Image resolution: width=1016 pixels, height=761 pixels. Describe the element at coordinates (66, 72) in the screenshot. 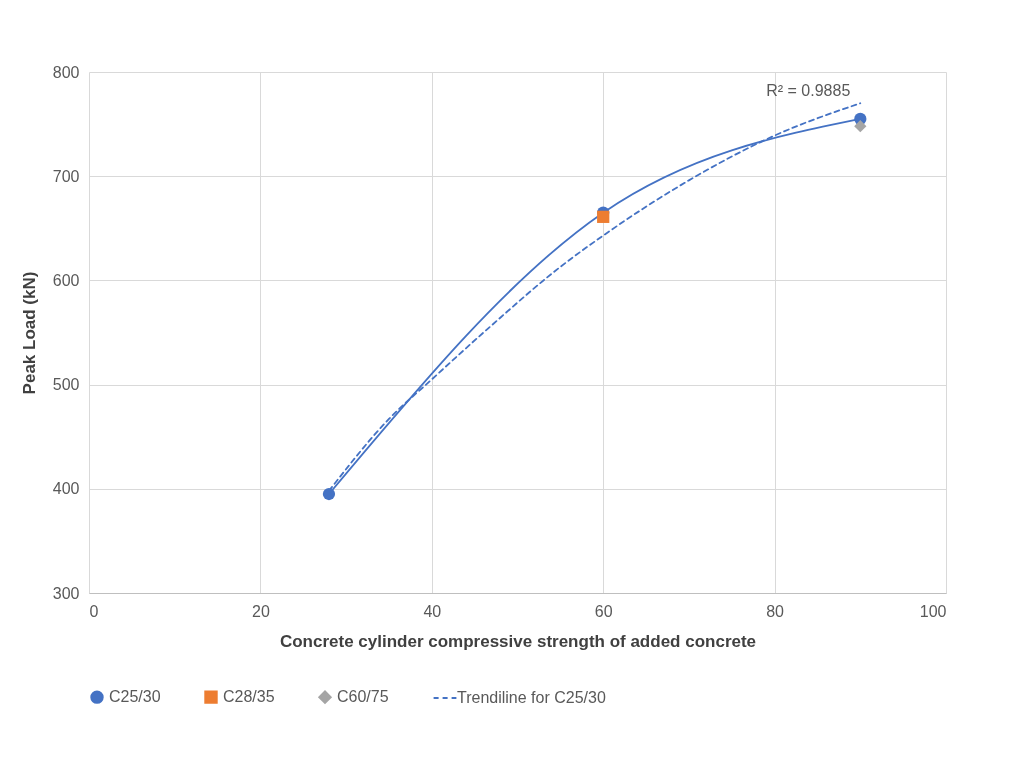

I see `y-tick-label: 800` at that location.